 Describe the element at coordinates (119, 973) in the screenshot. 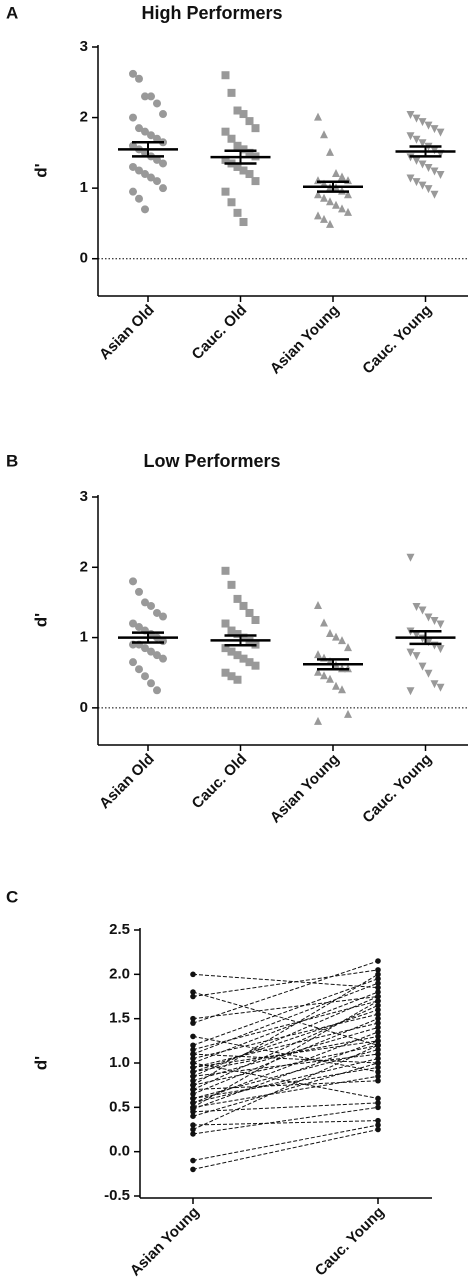

I see `y-tick-label: 2.0` at that location.